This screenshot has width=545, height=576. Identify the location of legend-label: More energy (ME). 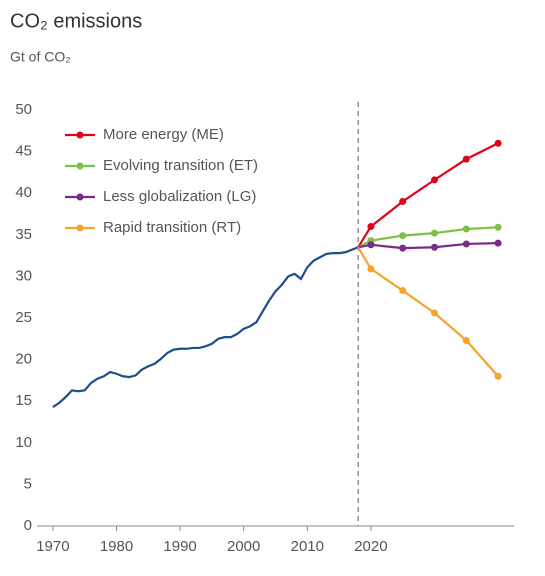
(163, 134).